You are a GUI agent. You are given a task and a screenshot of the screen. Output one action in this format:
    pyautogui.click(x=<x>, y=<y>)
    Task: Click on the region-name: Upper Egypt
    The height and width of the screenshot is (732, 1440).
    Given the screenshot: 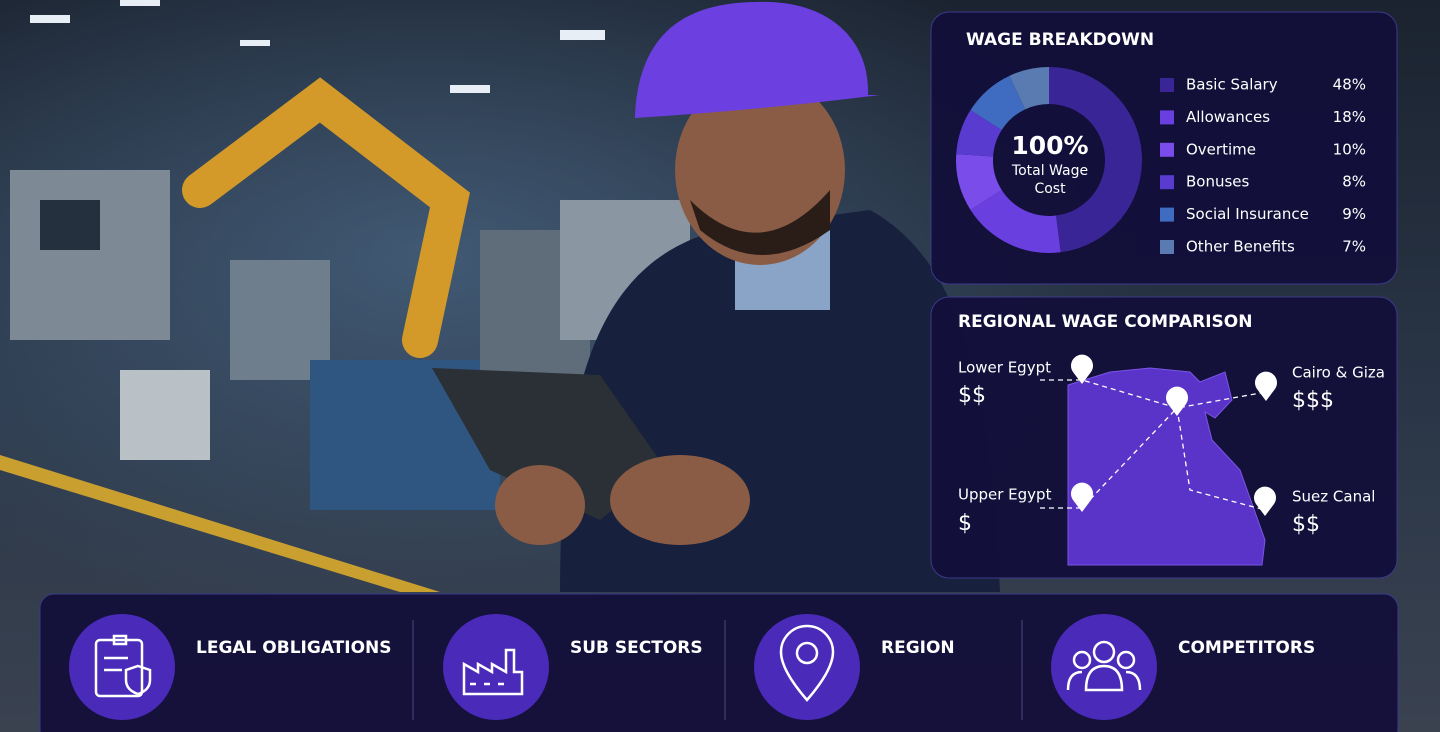 What is the action you would take?
    pyautogui.click(x=1005, y=495)
    